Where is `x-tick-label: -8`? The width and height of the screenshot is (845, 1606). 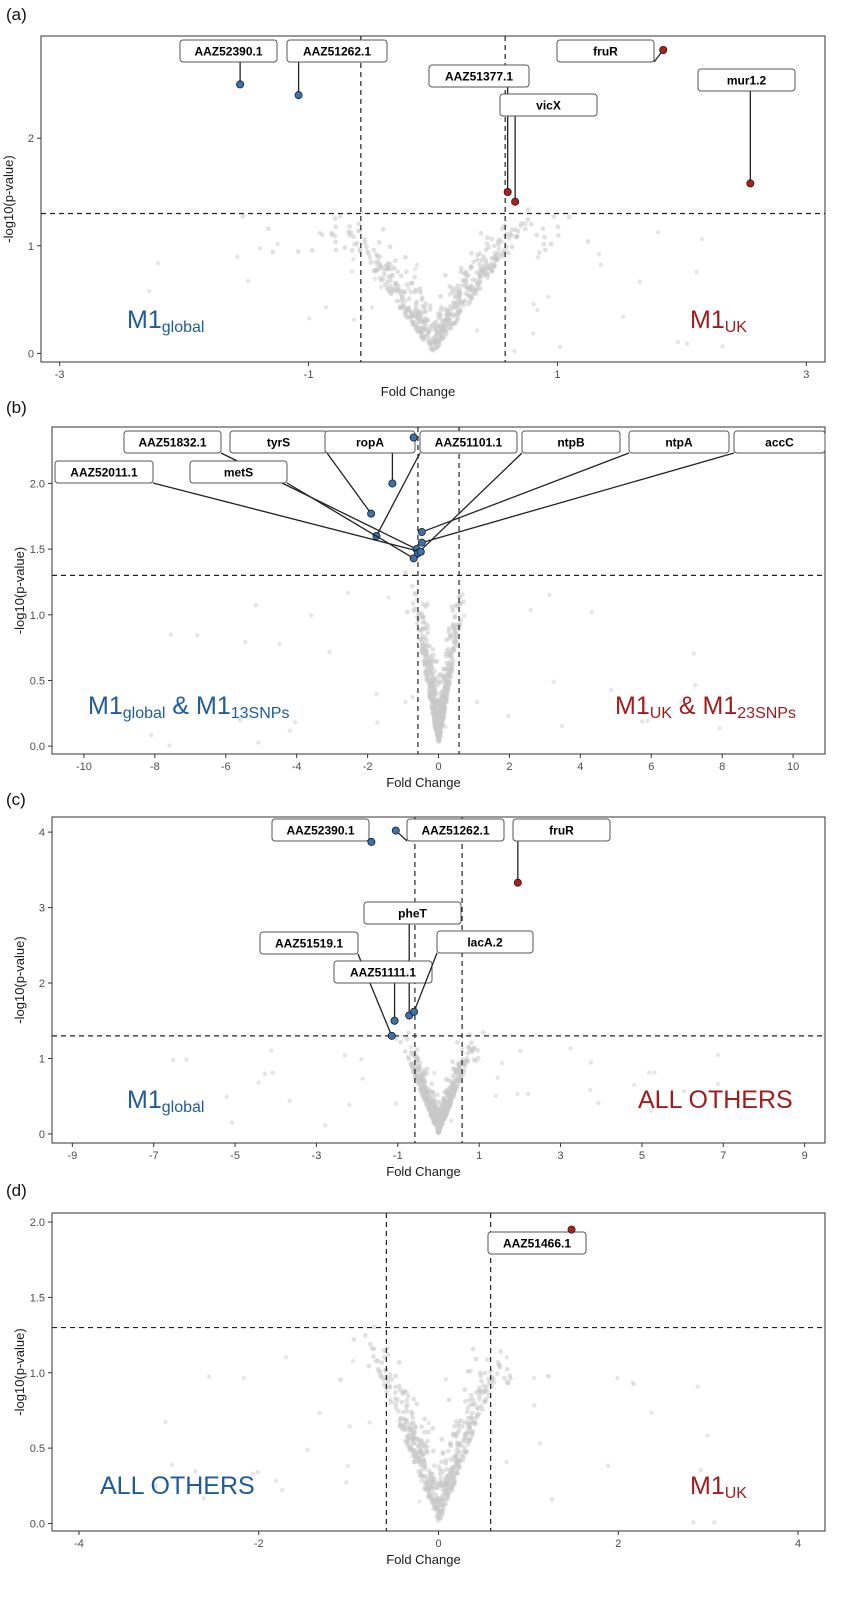
x-tick-label: -8 is located at coordinates (155, 767).